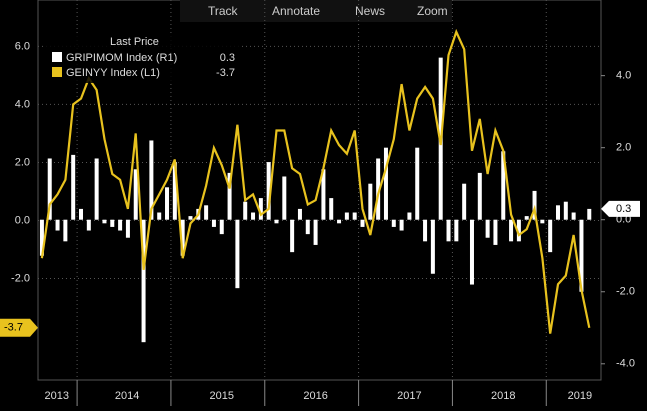 This screenshot has width=647, height=411. What do you see at coordinates (134, 42) in the screenshot?
I see `legend-title: Last Price` at bounding box center [134, 42].